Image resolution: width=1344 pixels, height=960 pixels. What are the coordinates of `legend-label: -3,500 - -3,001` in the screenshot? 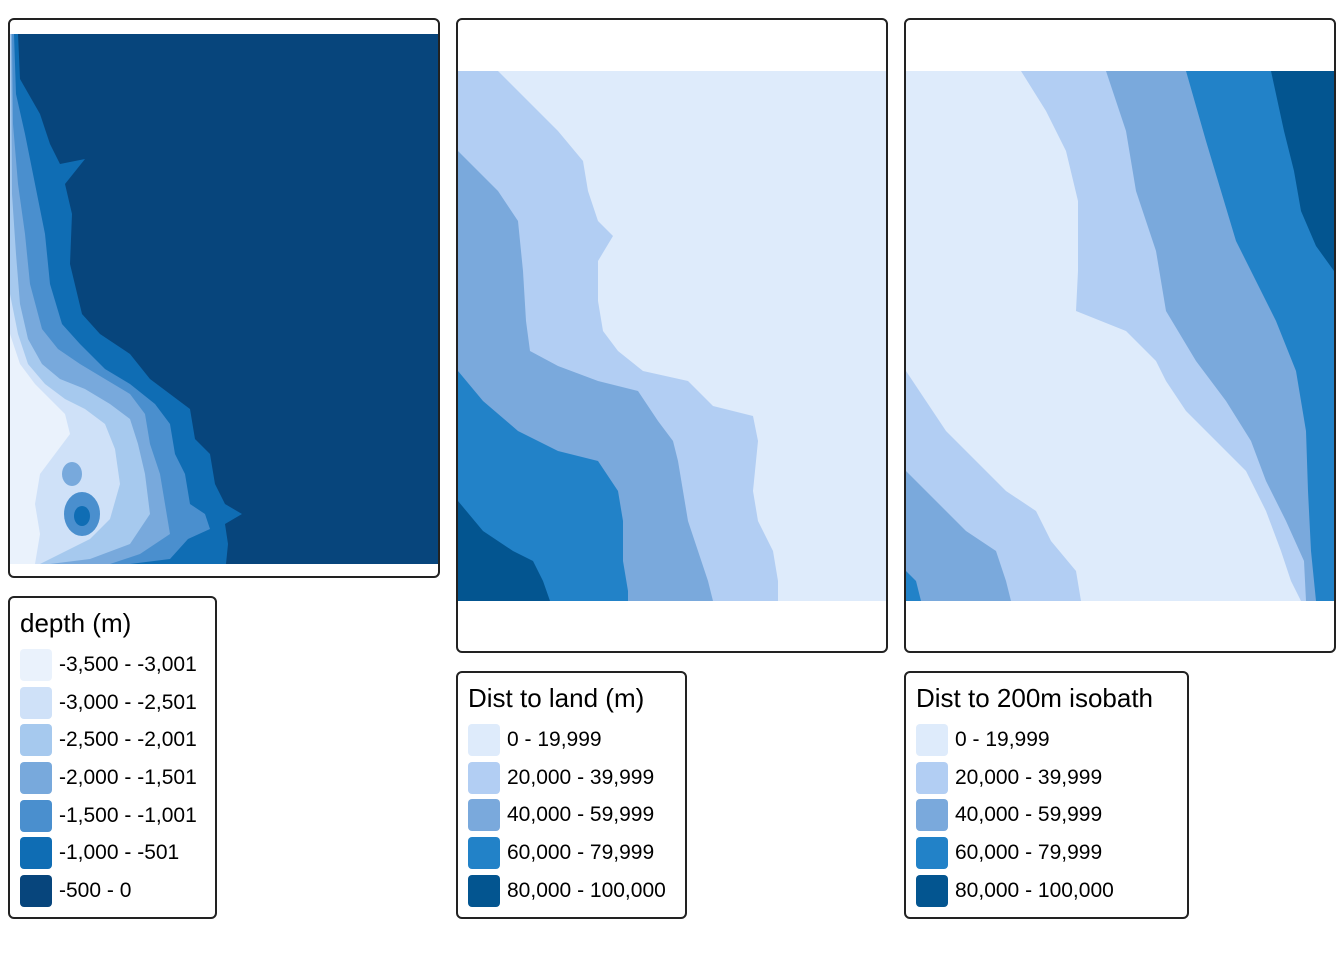 It's located at (128, 664).